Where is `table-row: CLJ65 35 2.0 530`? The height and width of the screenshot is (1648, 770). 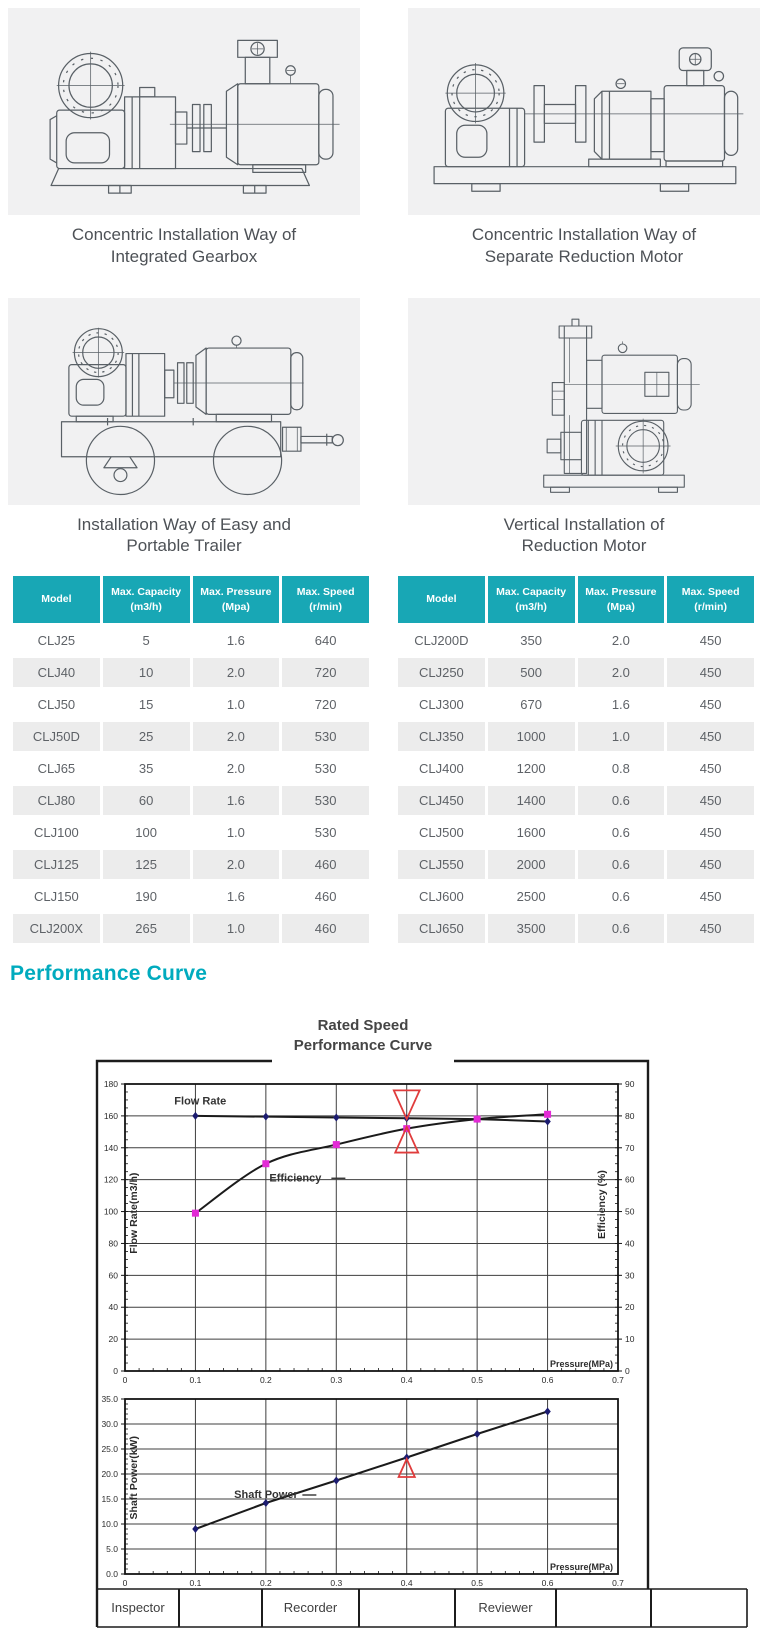
table-row: CLJ65 35 2.0 530 is located at coordinates (191, 768).